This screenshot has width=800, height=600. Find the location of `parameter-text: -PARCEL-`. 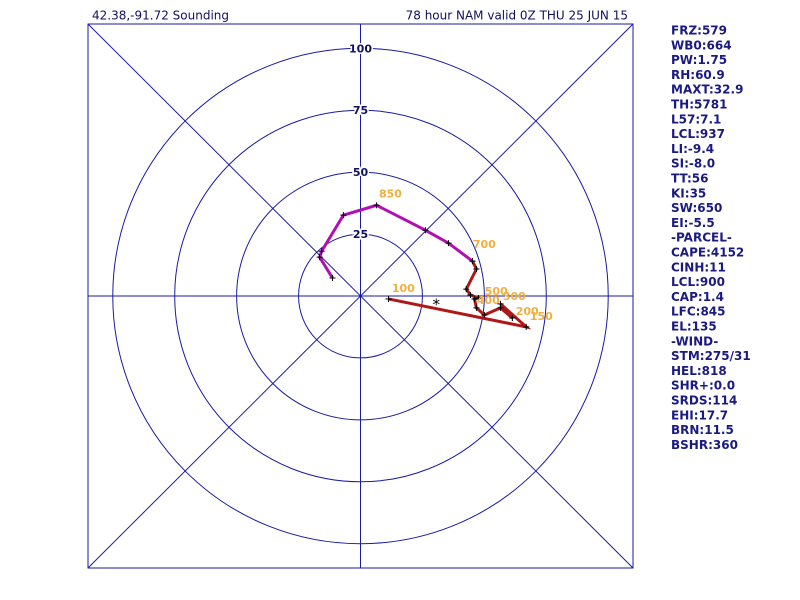

parameter-text: -PARCEL- is located at coordinates (701, 238).